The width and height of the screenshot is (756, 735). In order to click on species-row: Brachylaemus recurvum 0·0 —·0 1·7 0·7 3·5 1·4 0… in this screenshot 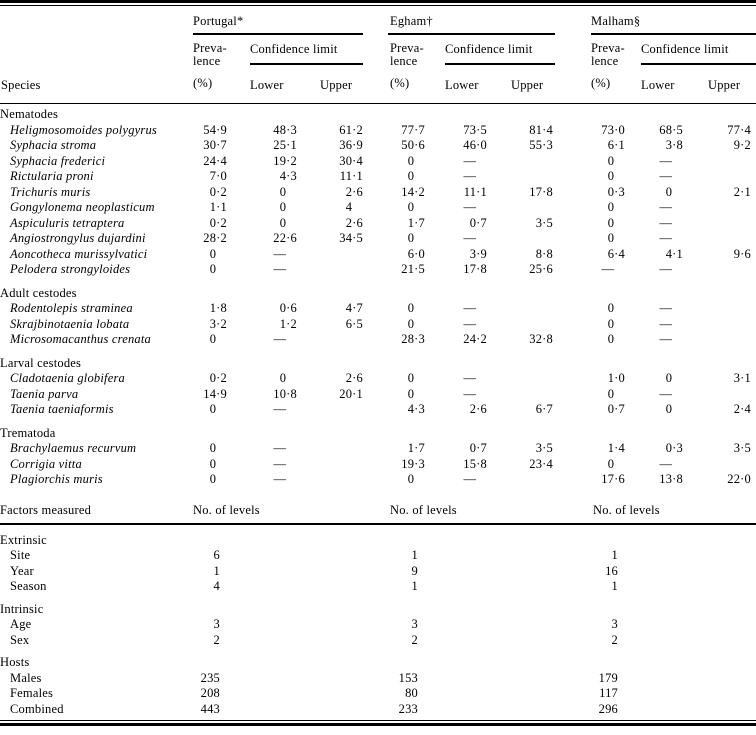, I will do `click(378, 449)`.